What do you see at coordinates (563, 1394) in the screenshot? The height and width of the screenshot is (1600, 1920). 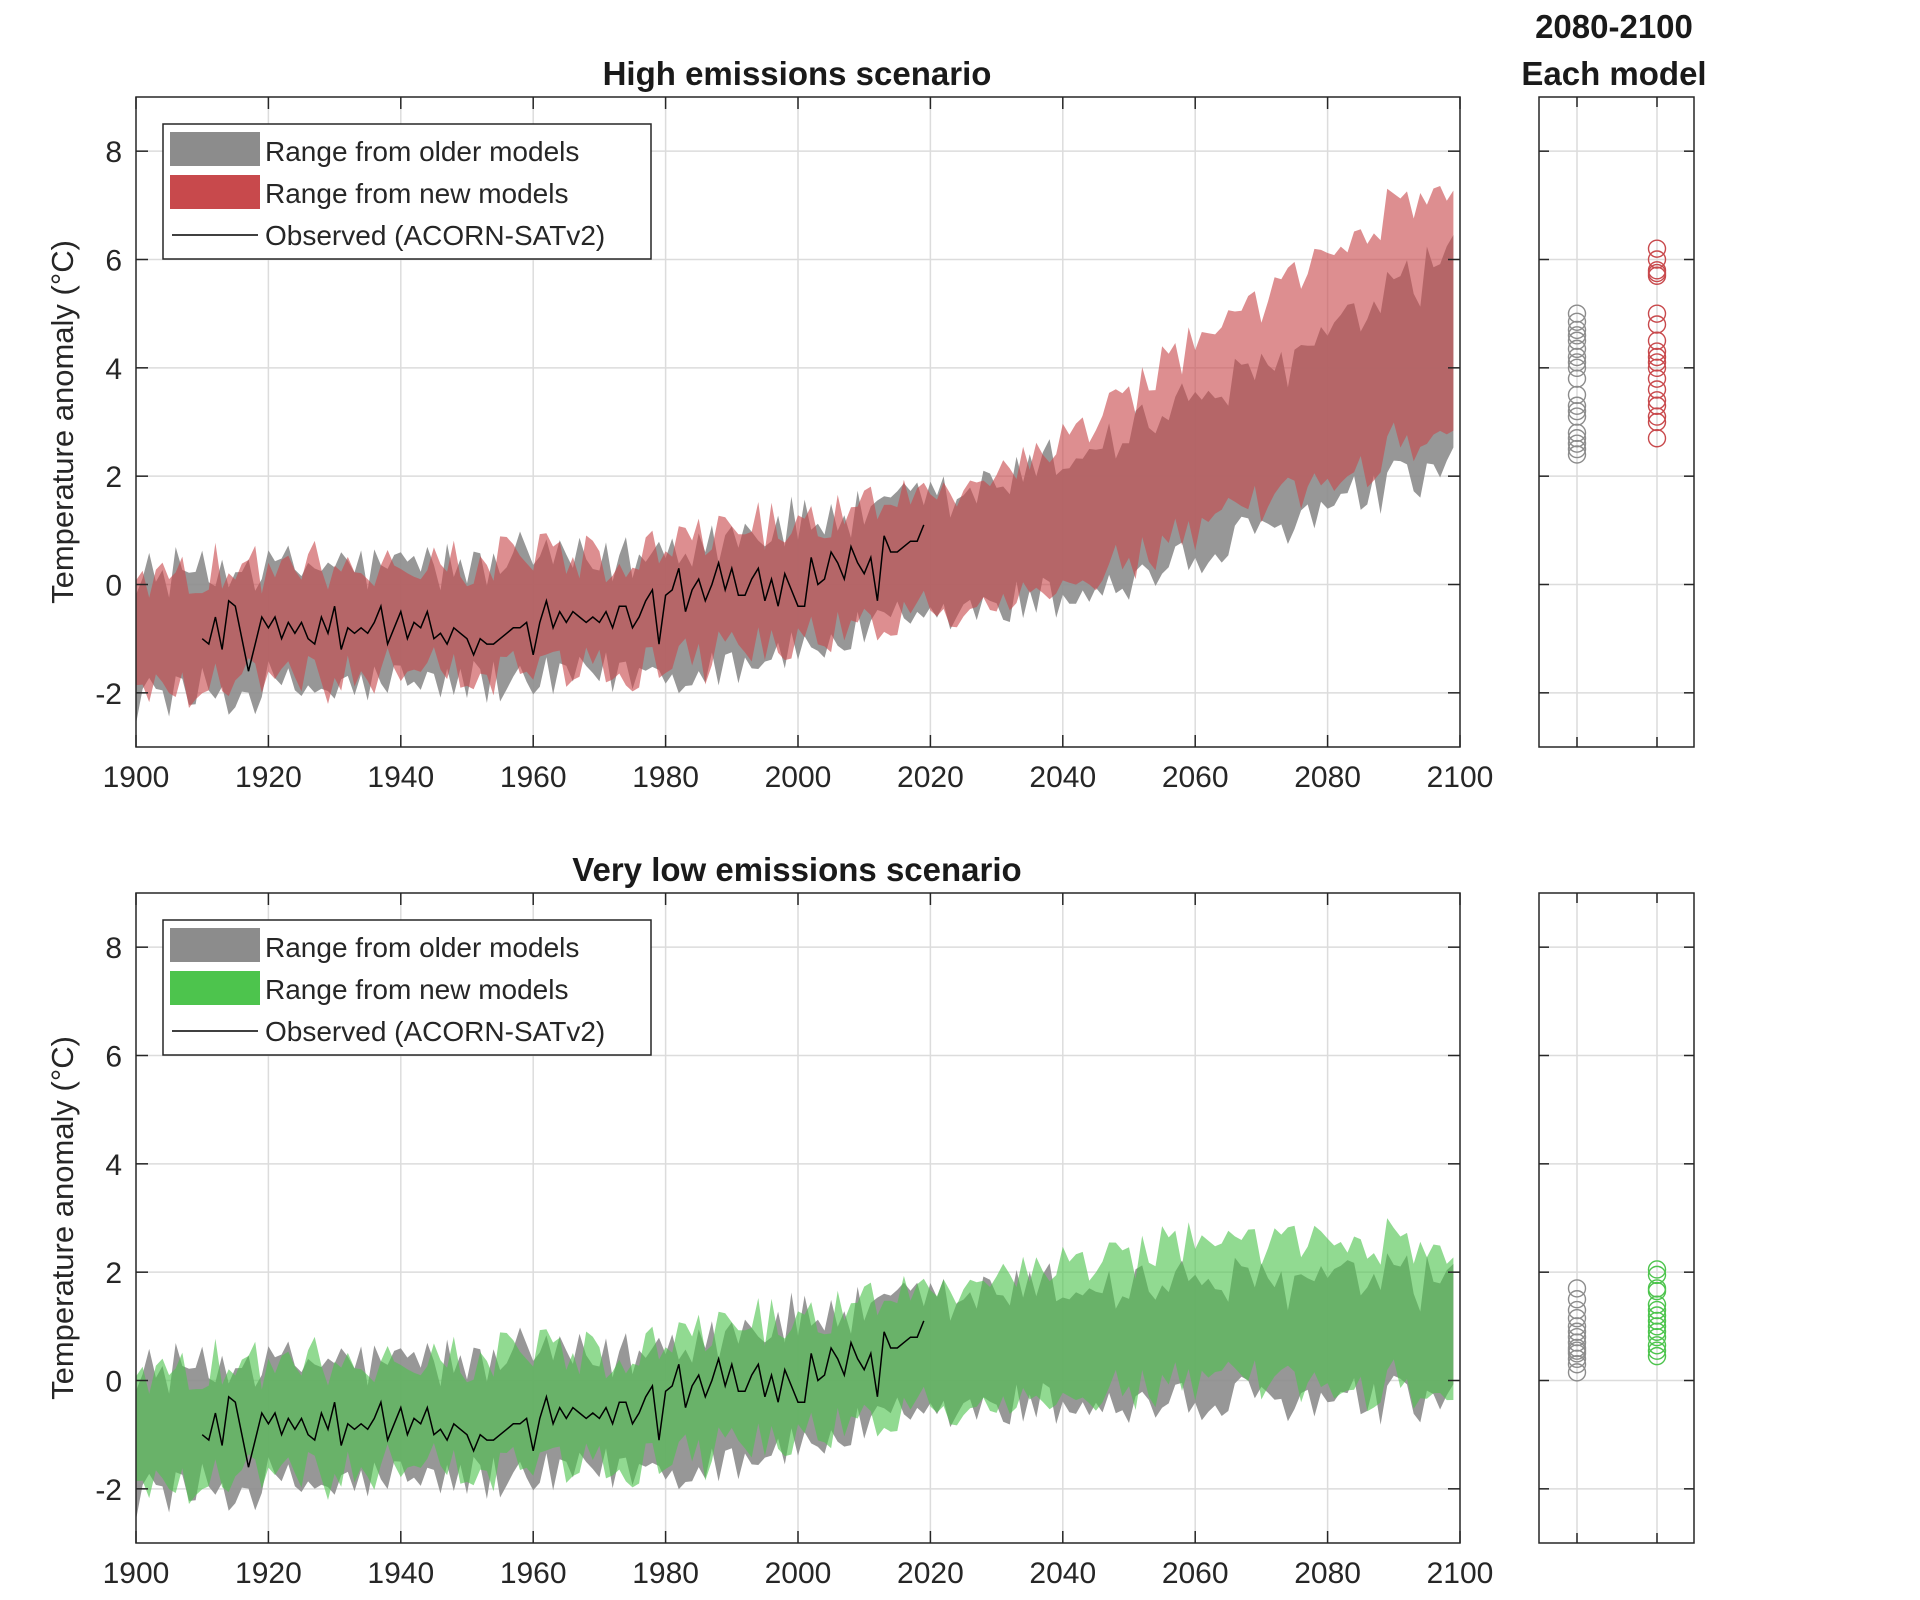 I see `low-observed-line` at bounding box center [563, 1394].